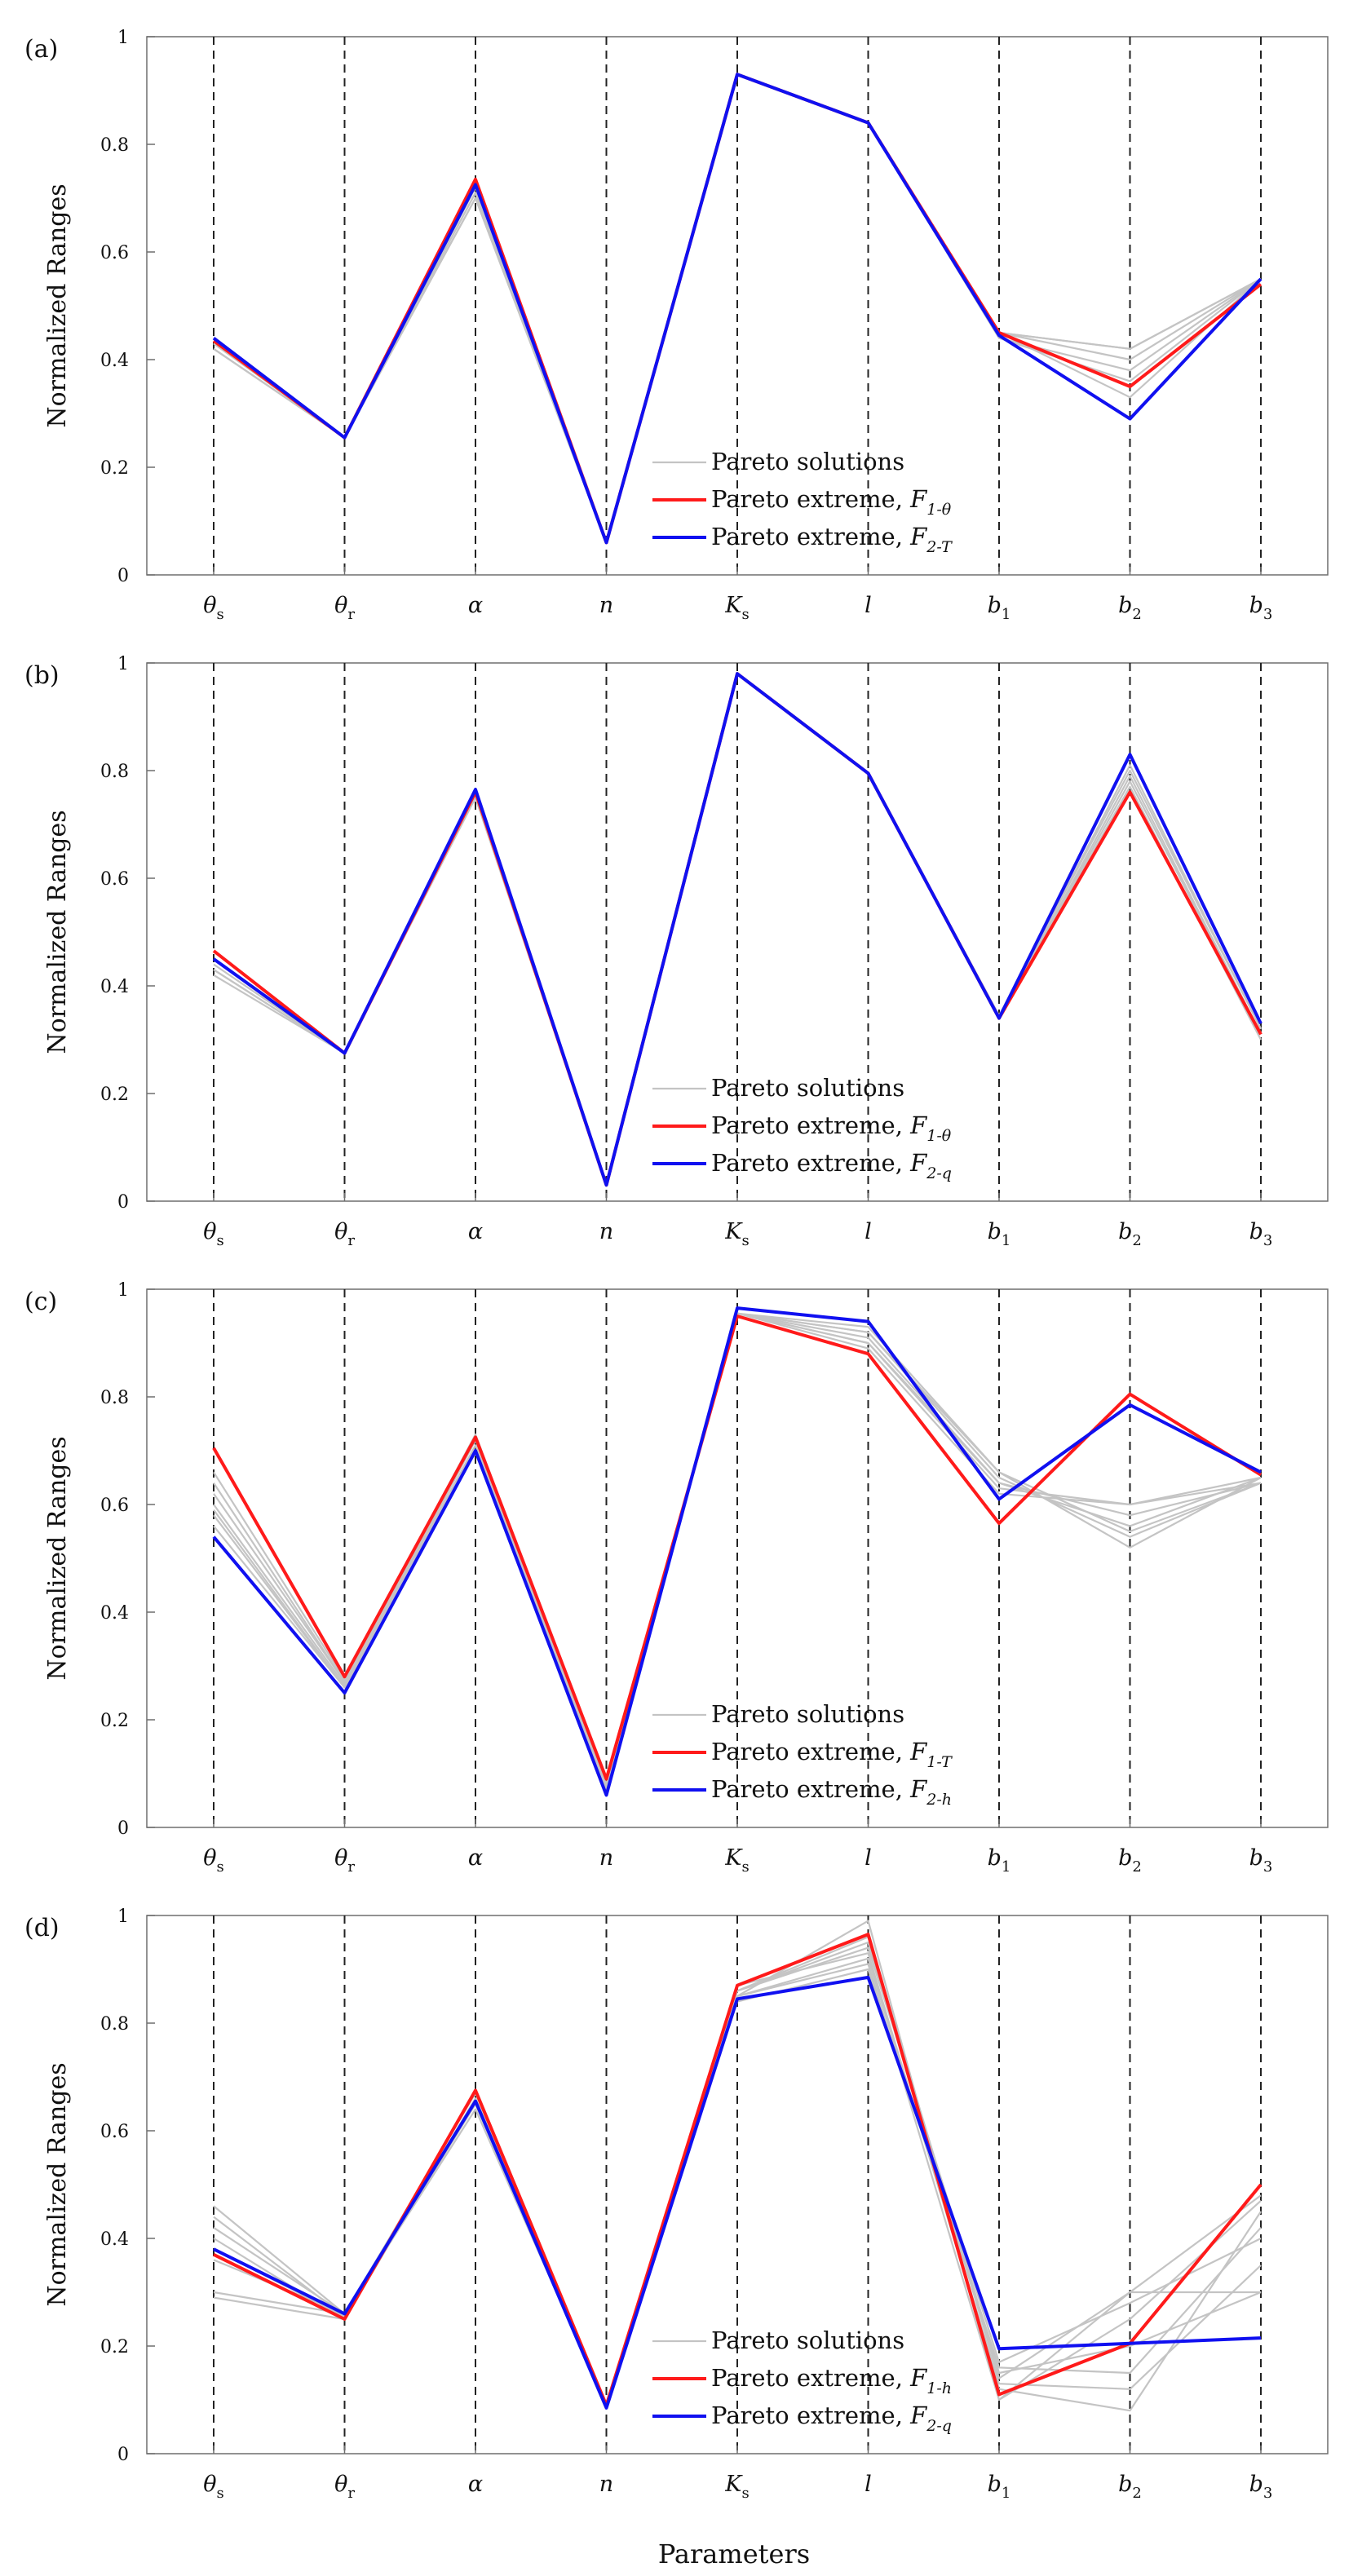 Image resolution: width=1362 pixels, height=2576 pixels. What do you see at coordinates (832, 539) in the screenshot?
I see `legend-entry: Pareto extreme, F2-T` at bounding box center [832, 539].